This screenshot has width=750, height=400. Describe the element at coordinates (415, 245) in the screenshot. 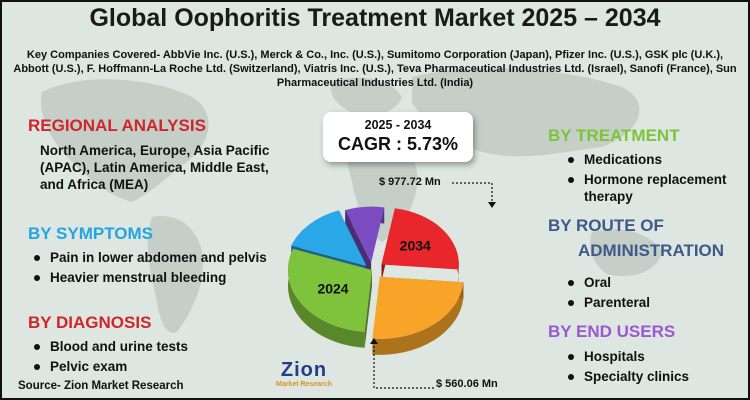

I see `pie-slice-label: 2034` at that location.